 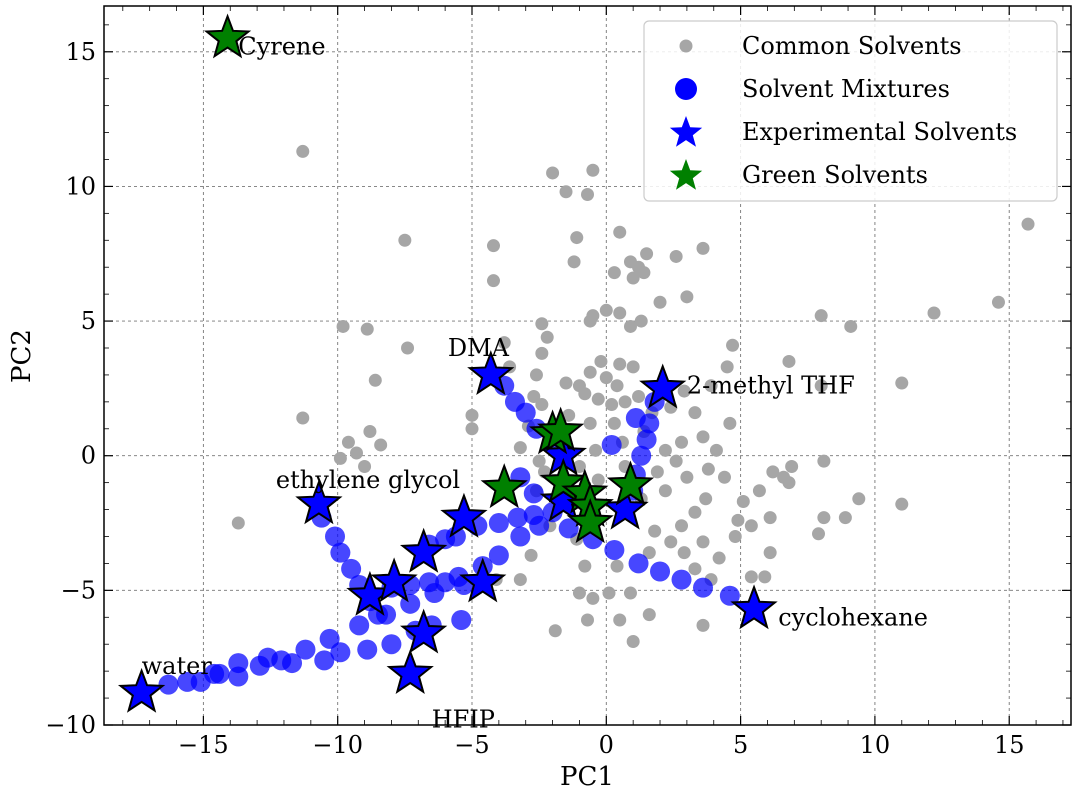 I want to click on point-annotation: water, so click(x=177, y=666).